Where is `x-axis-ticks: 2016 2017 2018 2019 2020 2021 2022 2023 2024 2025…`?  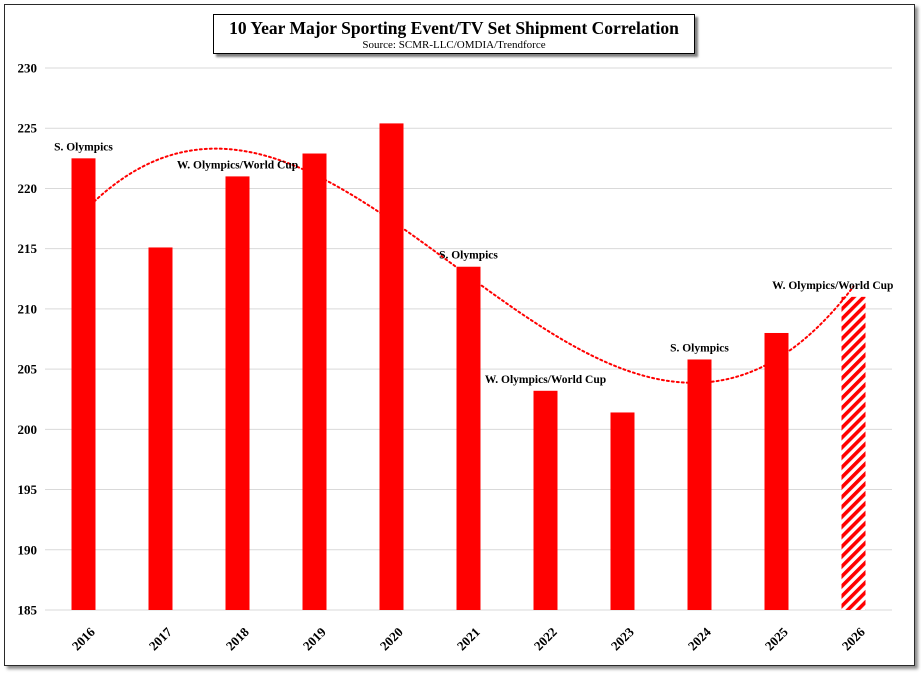
x-axis-ticks: 2016 2017 2018 2019 2020 2021 2022 2023 2024 2025… is located at coordinates (468, 638).